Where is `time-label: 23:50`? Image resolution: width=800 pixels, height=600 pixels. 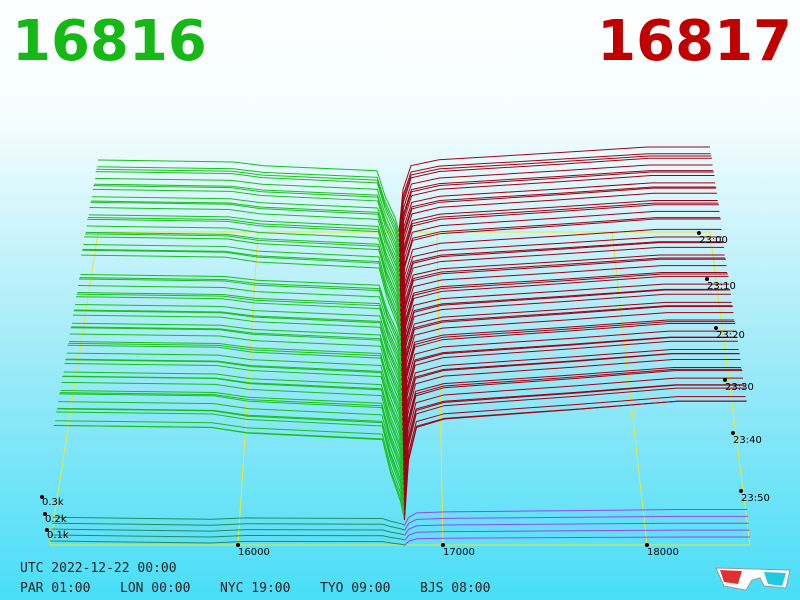 time-label: 23:50 is located at coordinates (755, 498).